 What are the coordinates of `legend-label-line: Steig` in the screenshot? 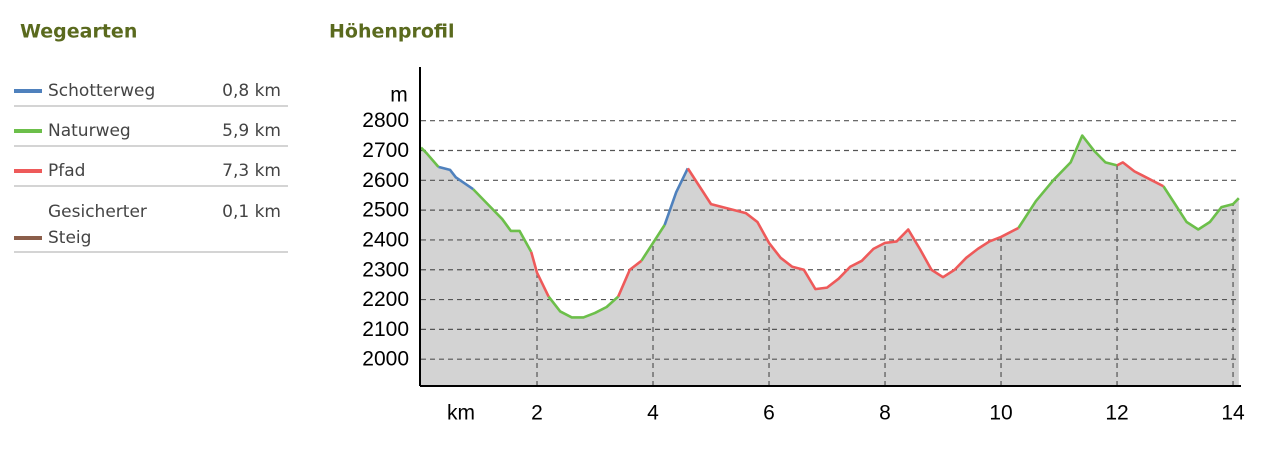 It's located at (69, 238).